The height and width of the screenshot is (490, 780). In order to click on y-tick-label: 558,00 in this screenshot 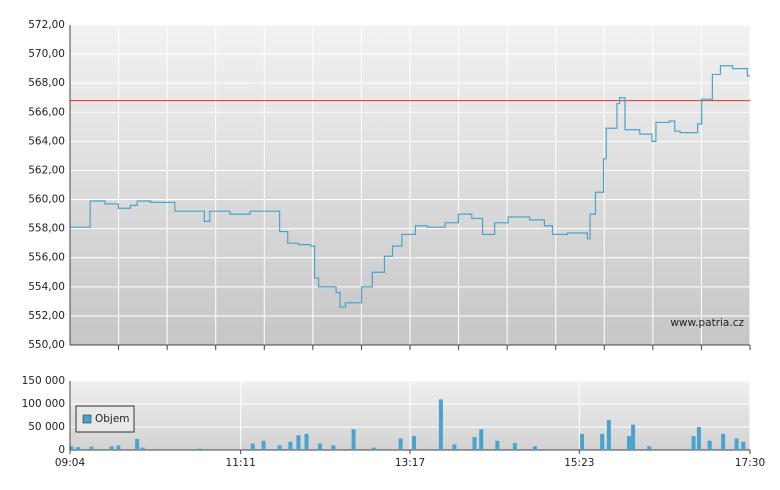, I will do `click(46, 229)`.